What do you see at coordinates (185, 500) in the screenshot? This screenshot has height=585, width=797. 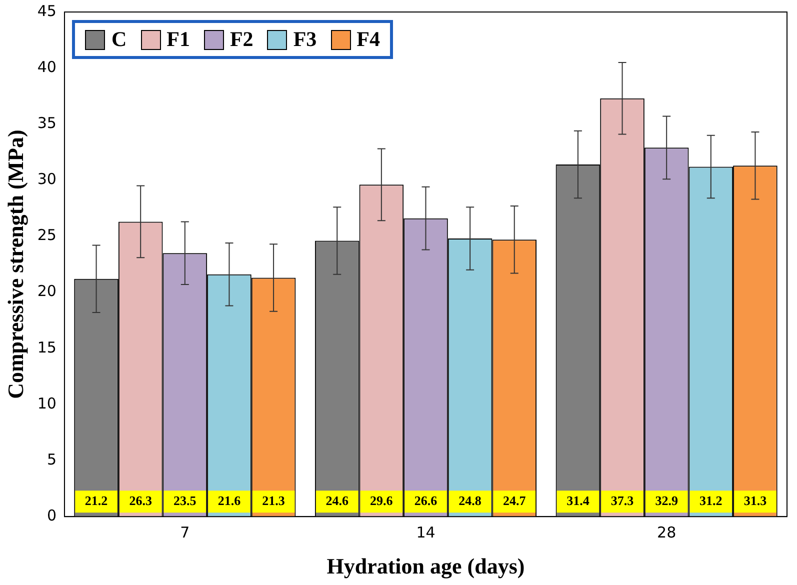 I see `data-label: 23.5` at bounding box center [185, 500].